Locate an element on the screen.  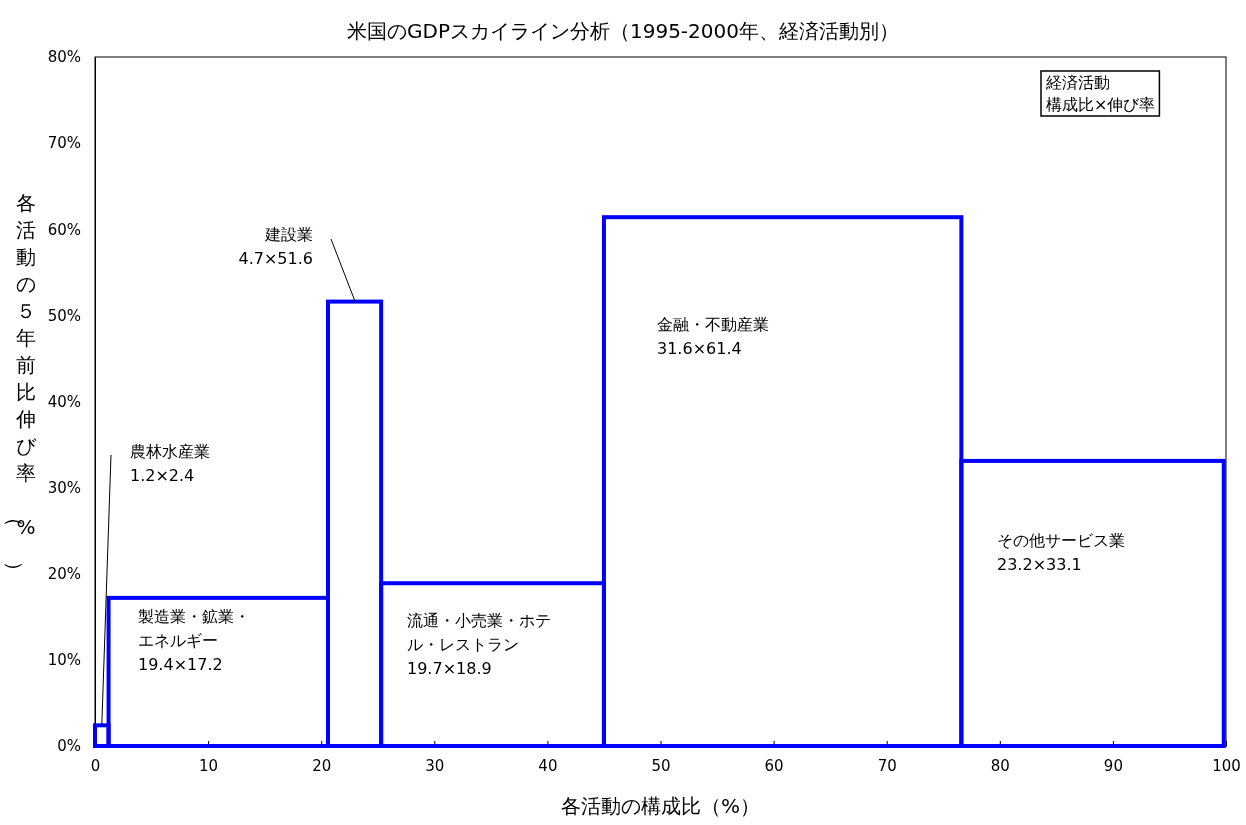
annotation: 建設業4.7×51.6 is located at coordinates (275, 246).